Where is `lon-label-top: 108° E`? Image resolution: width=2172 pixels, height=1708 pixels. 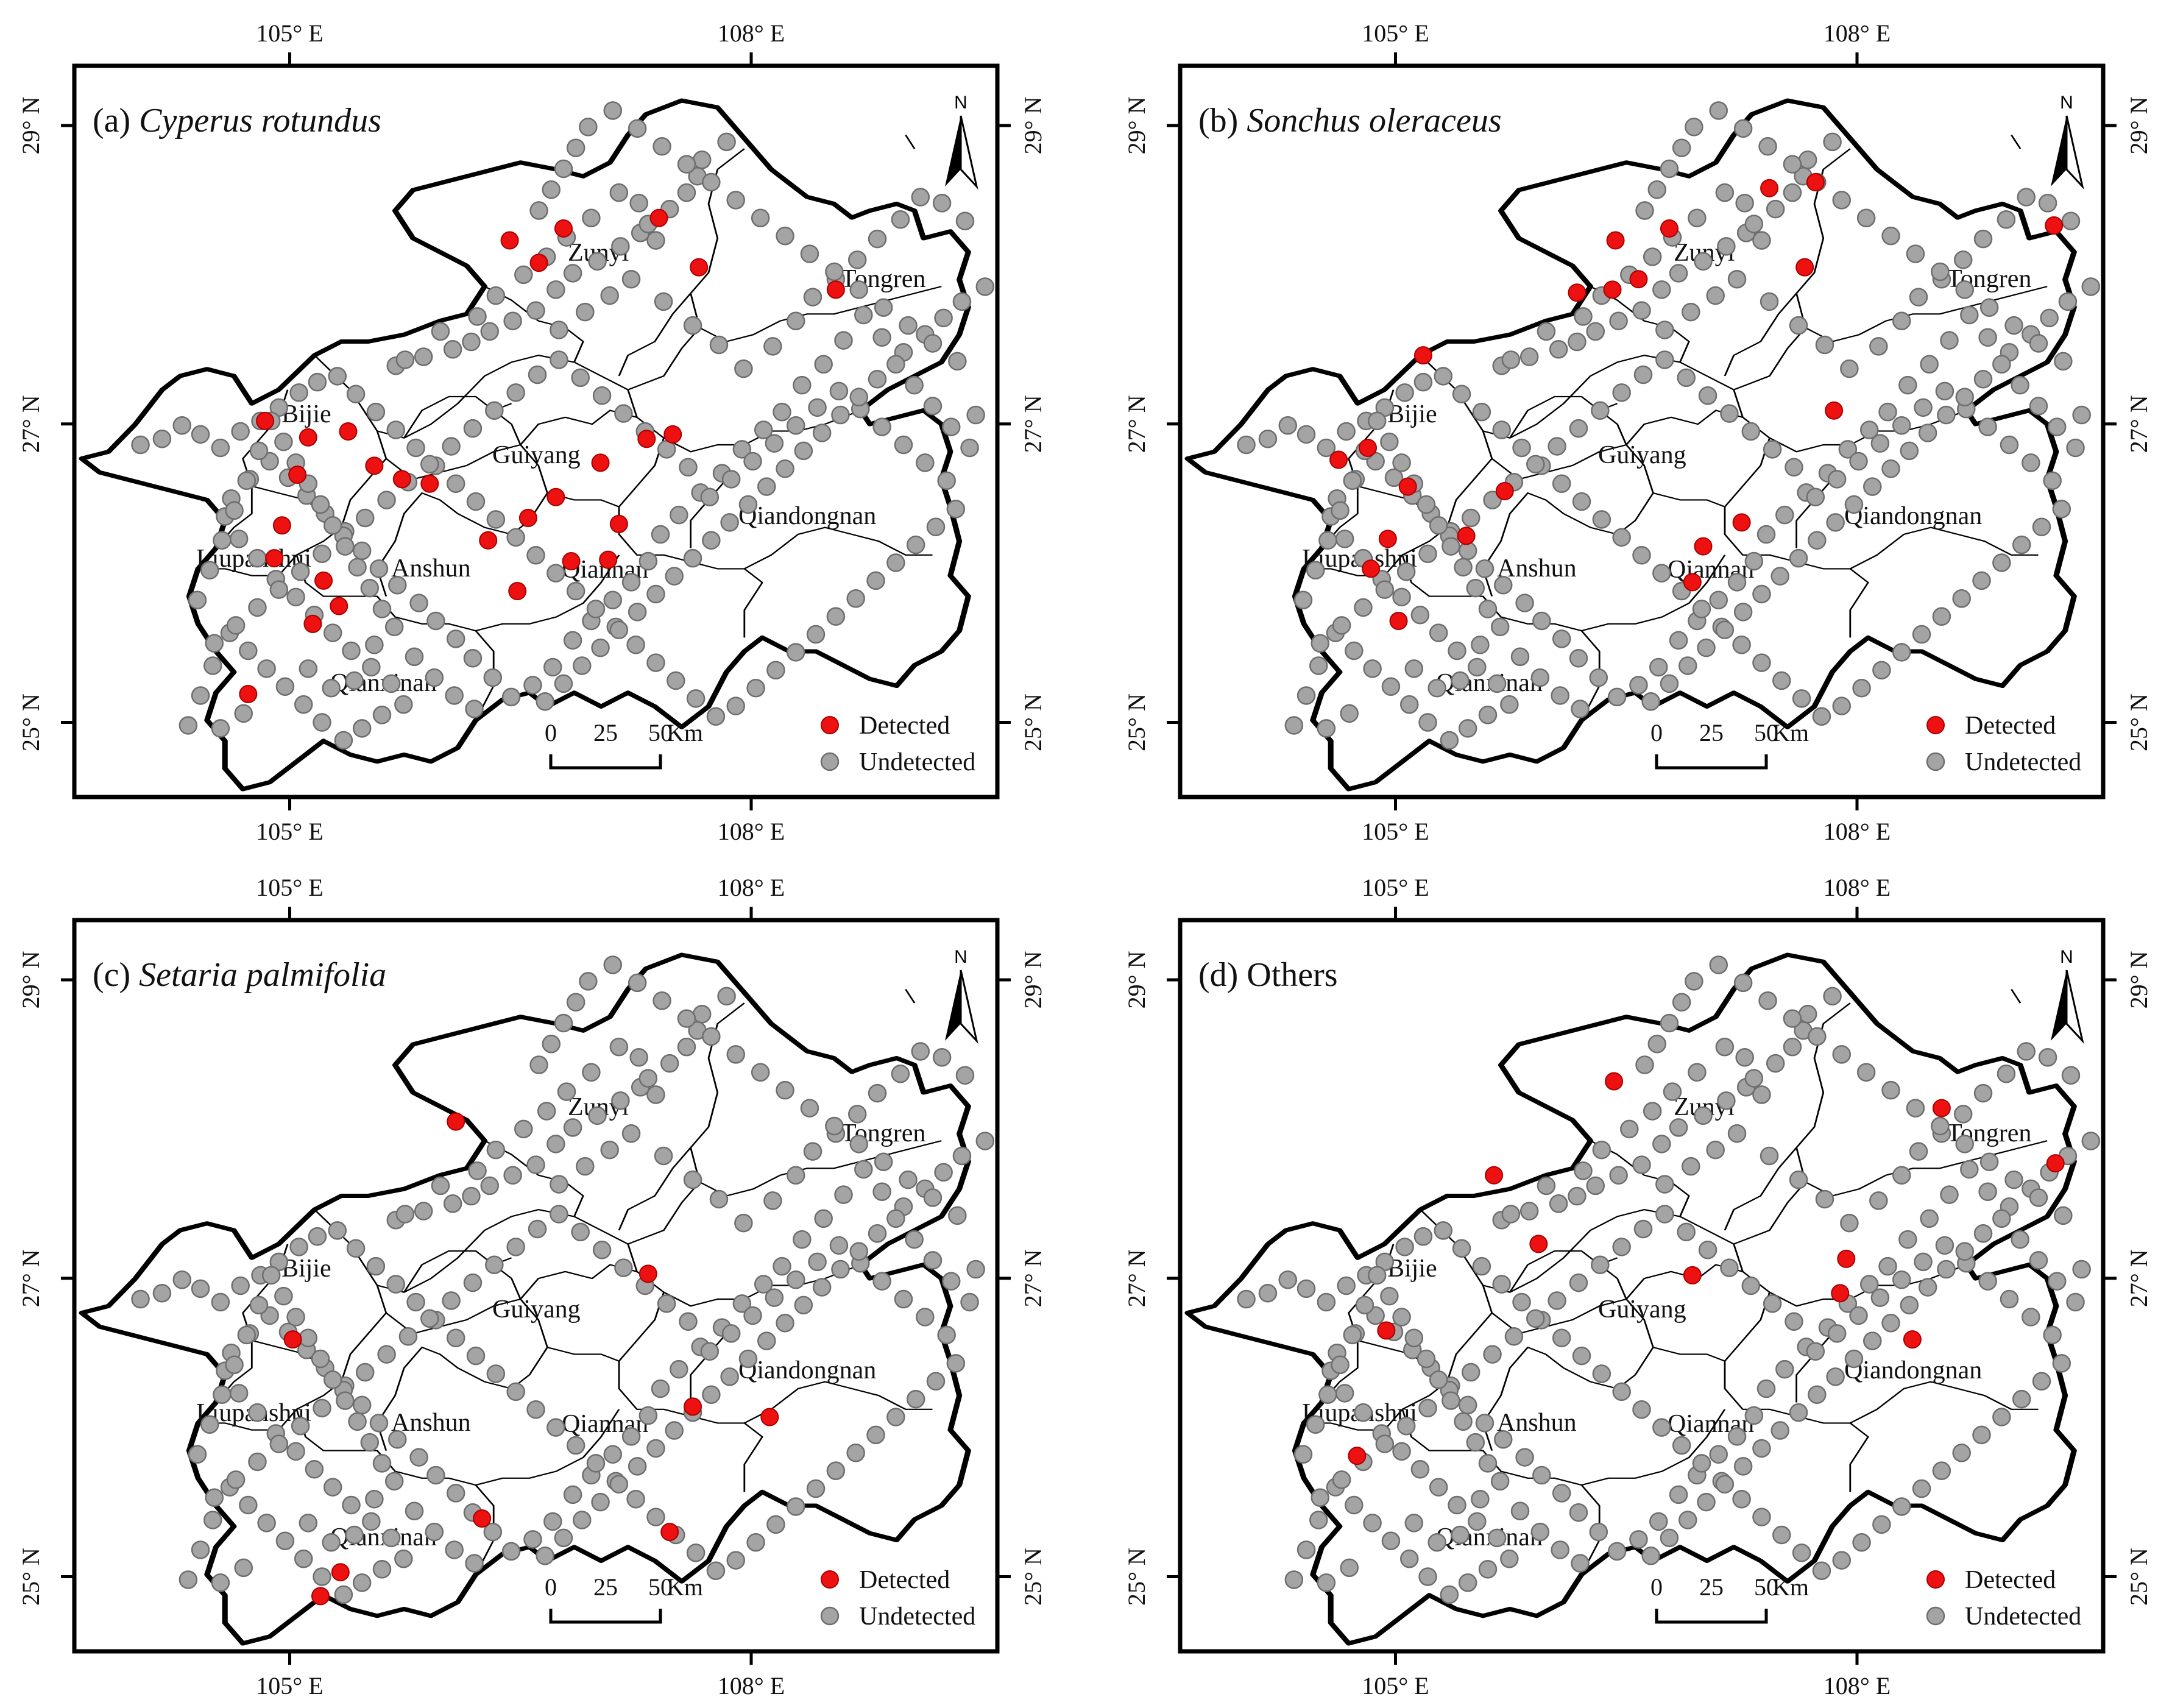 lon-label-top: 108° E is located at coordinates (1858, 33).